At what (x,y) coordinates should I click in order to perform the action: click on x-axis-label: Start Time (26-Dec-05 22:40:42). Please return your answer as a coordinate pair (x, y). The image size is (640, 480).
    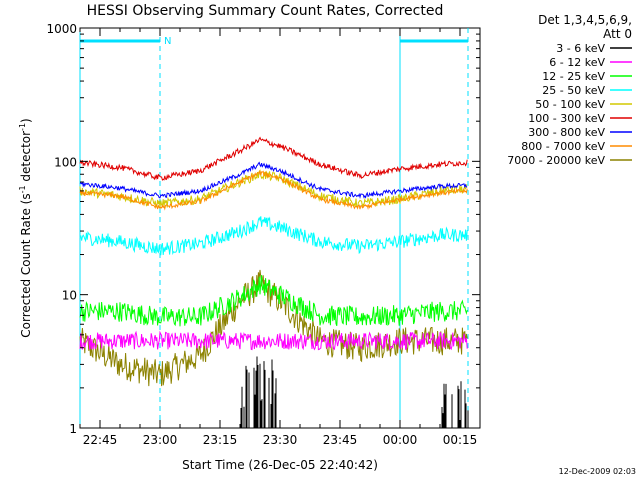
    Looking at the image, I should click on (280, 465).